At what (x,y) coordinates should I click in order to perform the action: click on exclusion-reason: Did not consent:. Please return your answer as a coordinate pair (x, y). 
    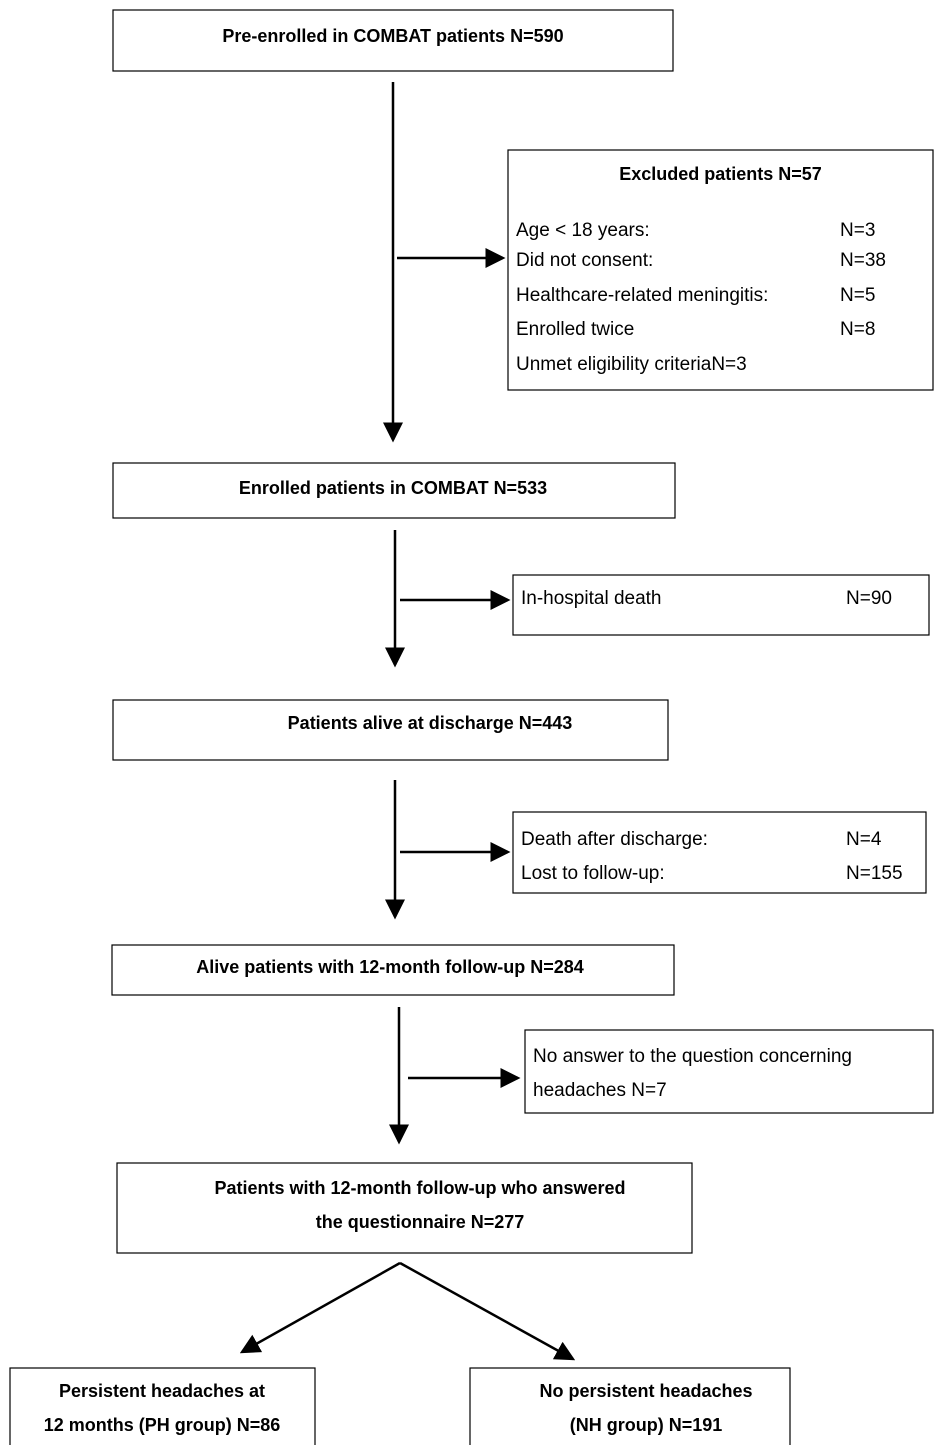
    Looking at the image, I should click on (584, 260).